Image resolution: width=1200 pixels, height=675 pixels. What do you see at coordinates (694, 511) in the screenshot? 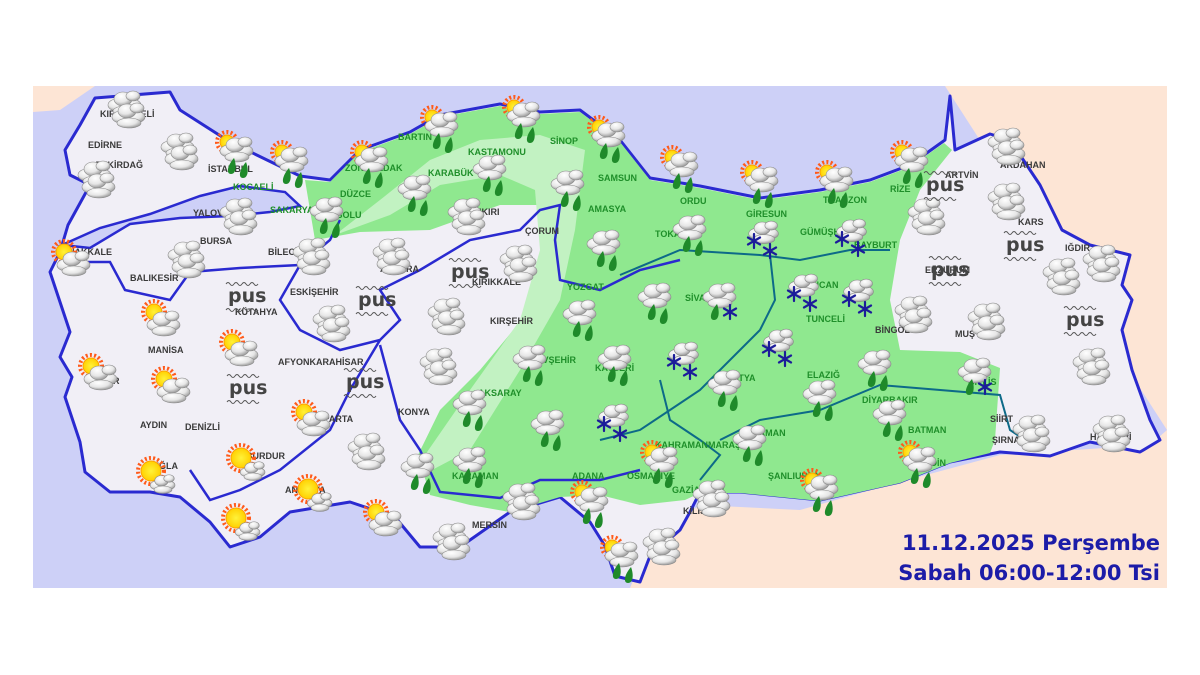
I see `city-label: KİLİS` at bounding box center [694, 511].